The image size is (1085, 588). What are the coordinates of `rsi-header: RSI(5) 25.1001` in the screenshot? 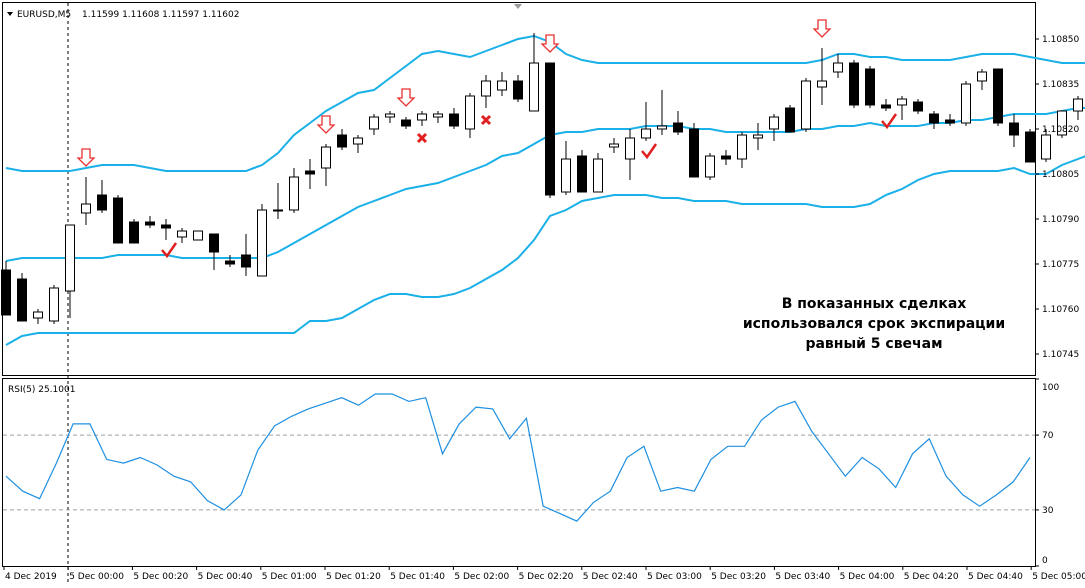 It's located at (41, 390).